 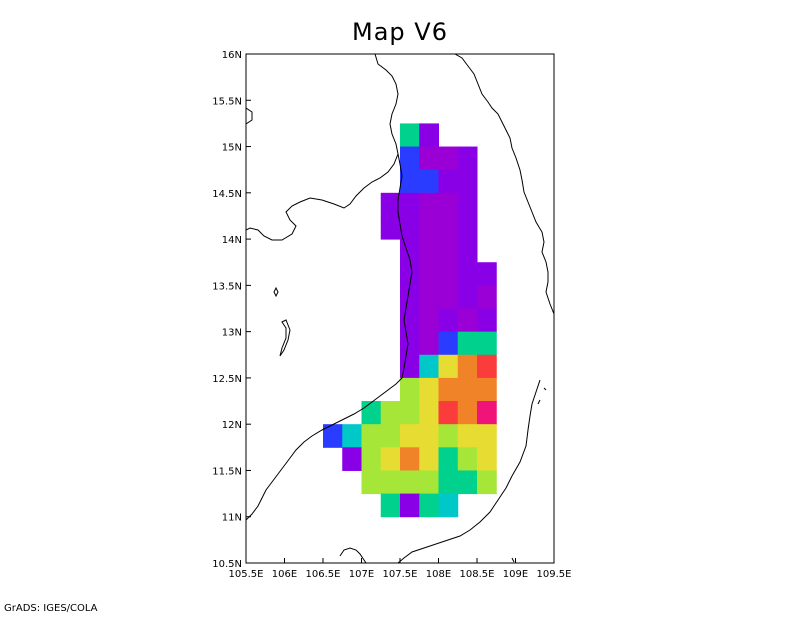 What do you see at coordinates (51, 608) in the screenshot?
I see `credit-text: GrADS: IGES/COLA` at bounding box center [51, 608].